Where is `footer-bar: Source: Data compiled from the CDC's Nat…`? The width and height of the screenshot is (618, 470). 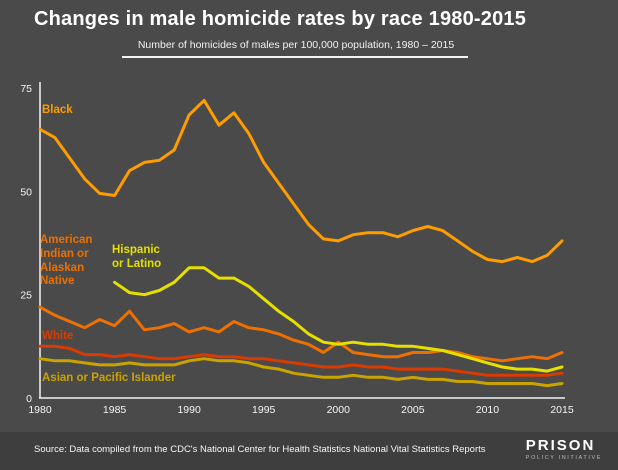 footer-bar: Source: Data compiled from the CDC's Nat… is located at coordinates (309, 451).